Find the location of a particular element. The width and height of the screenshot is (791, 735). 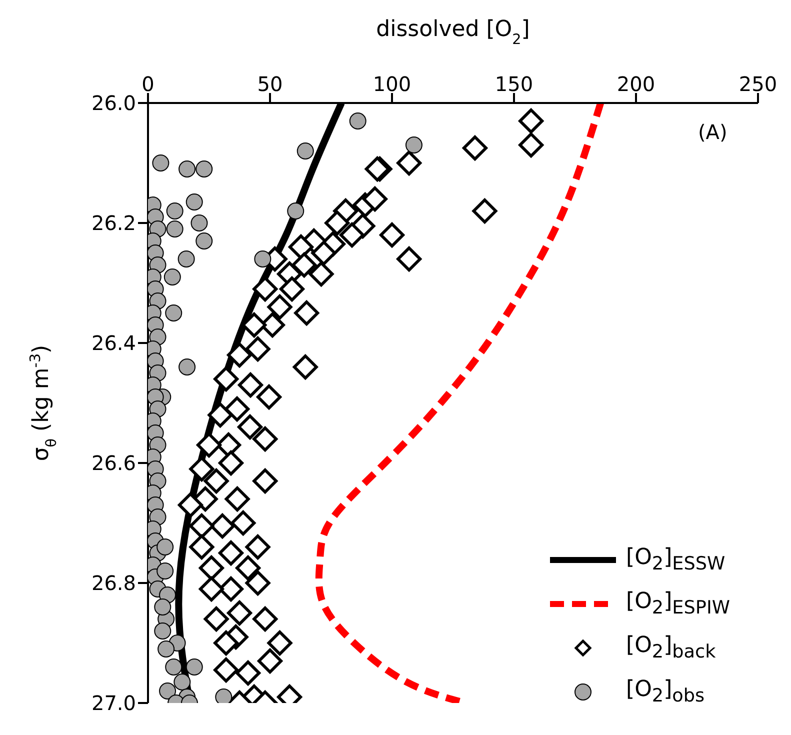

x-tick-label: 200 is located at coordinates (636, 84).